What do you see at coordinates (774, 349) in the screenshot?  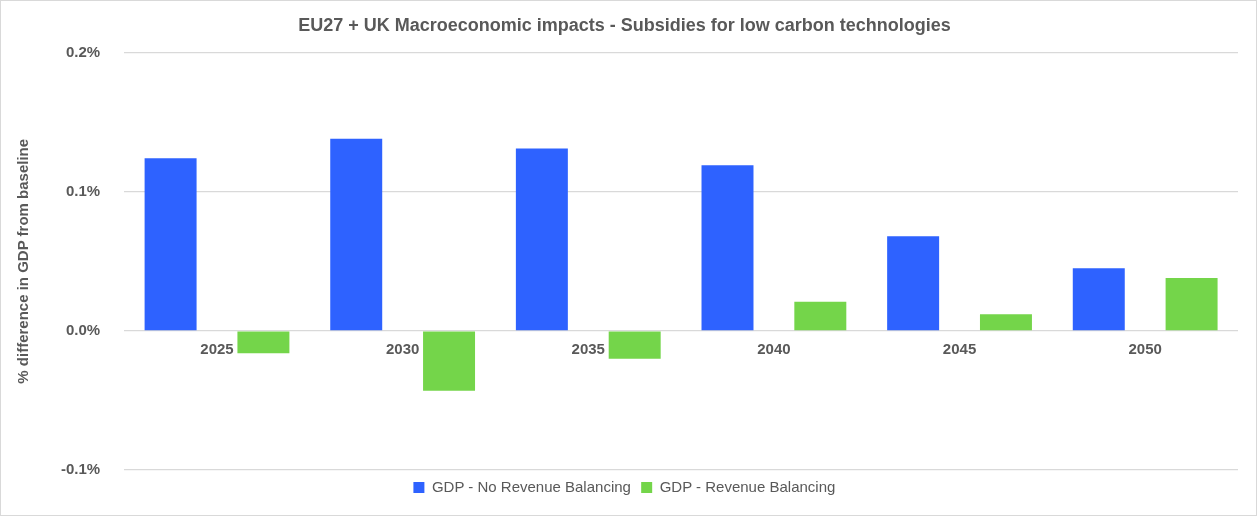 I see `x-tick-label: 2040` at bounding box center [774, 349].